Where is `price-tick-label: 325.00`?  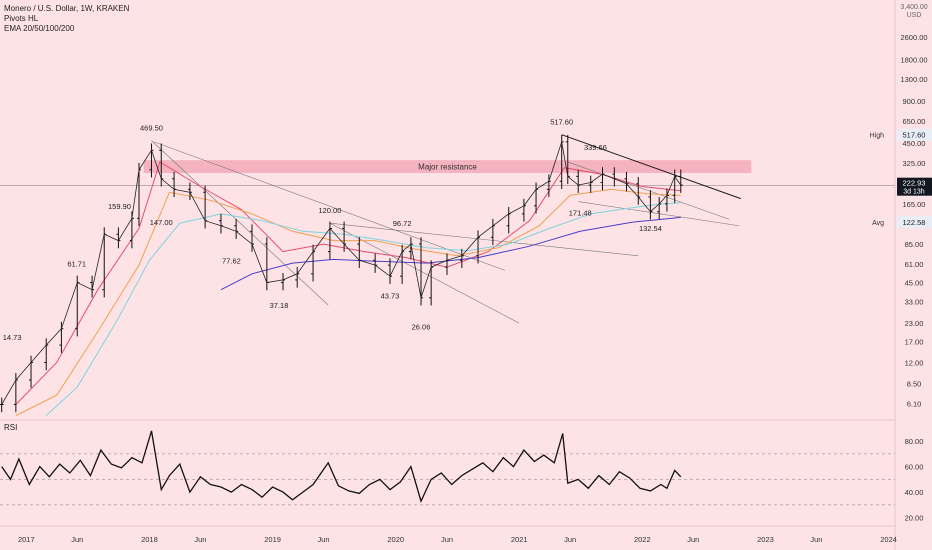
price-tick-label: 325.00 is located at coordinates (914, 163).